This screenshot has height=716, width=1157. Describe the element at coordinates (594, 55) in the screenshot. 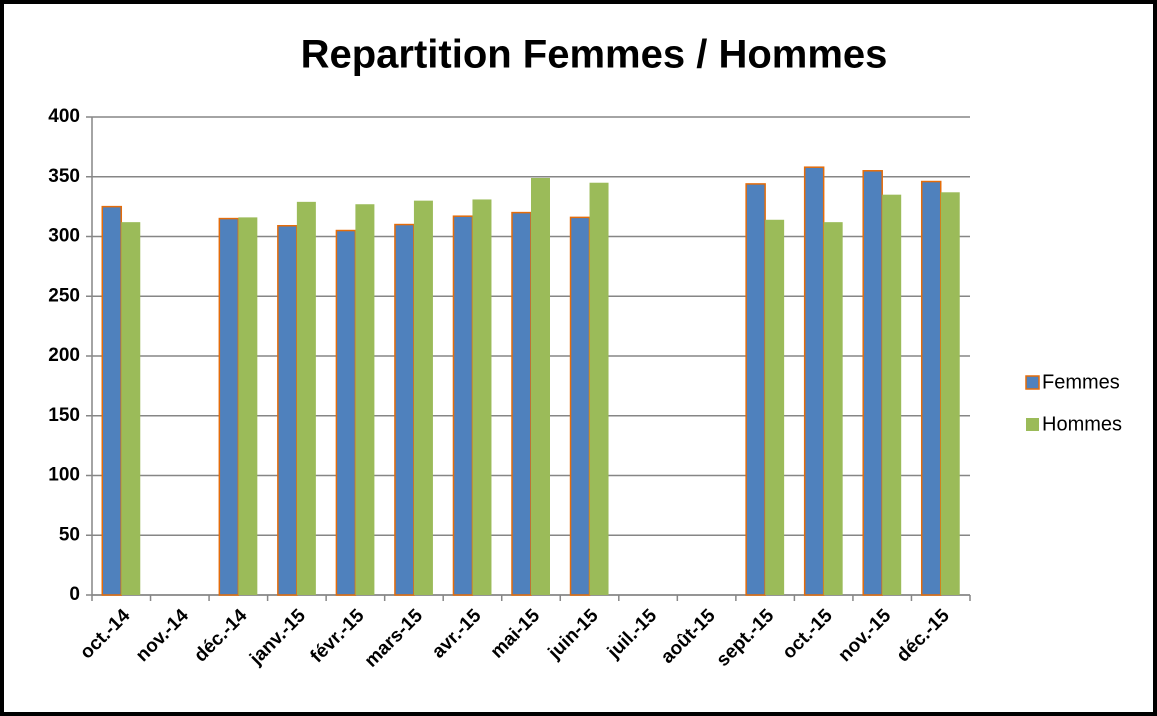

I see `chart-title: Repartition Femmes / Hommes` at that location.